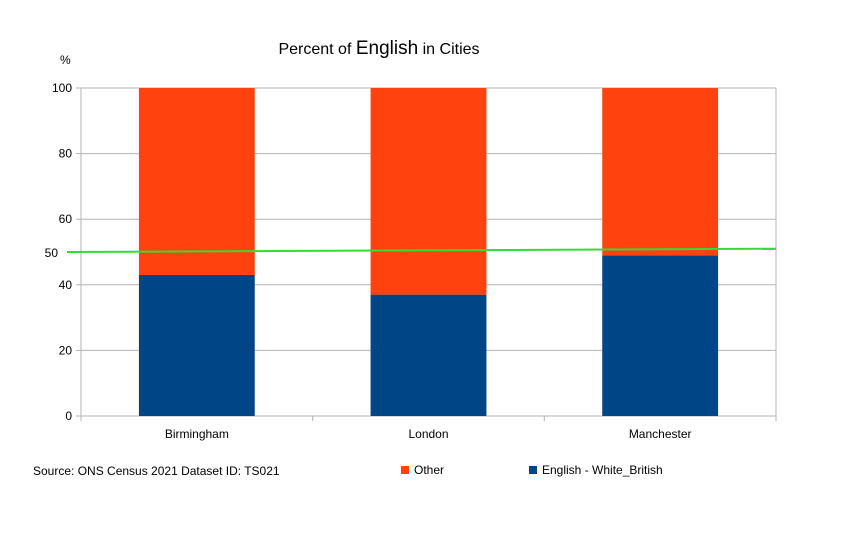 This screenshot has height=547, width=844. Describe the element at coordinates (52, 253) in the screenshot. I see `reference-line-label: 50` at that location.